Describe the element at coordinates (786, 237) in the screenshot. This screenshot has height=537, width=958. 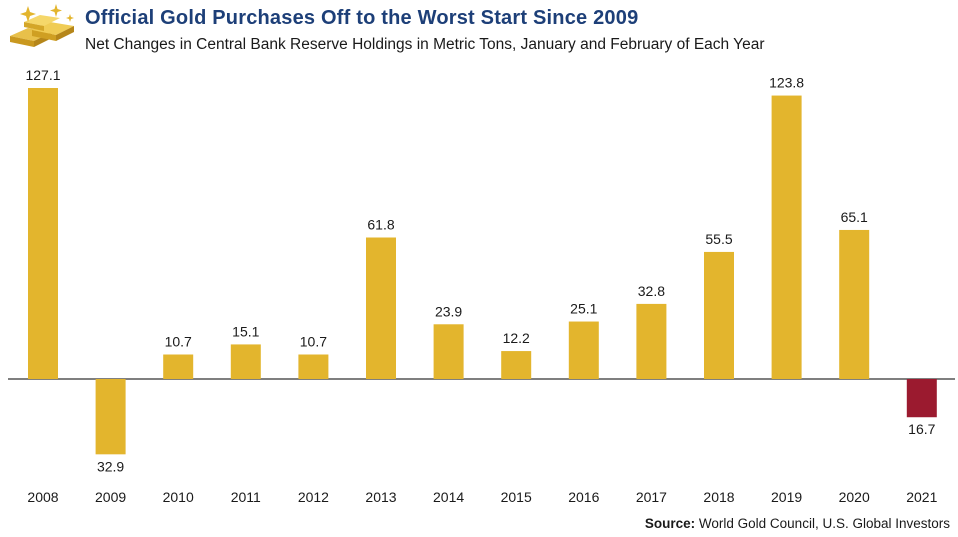
I see `bar-2019` at that location.